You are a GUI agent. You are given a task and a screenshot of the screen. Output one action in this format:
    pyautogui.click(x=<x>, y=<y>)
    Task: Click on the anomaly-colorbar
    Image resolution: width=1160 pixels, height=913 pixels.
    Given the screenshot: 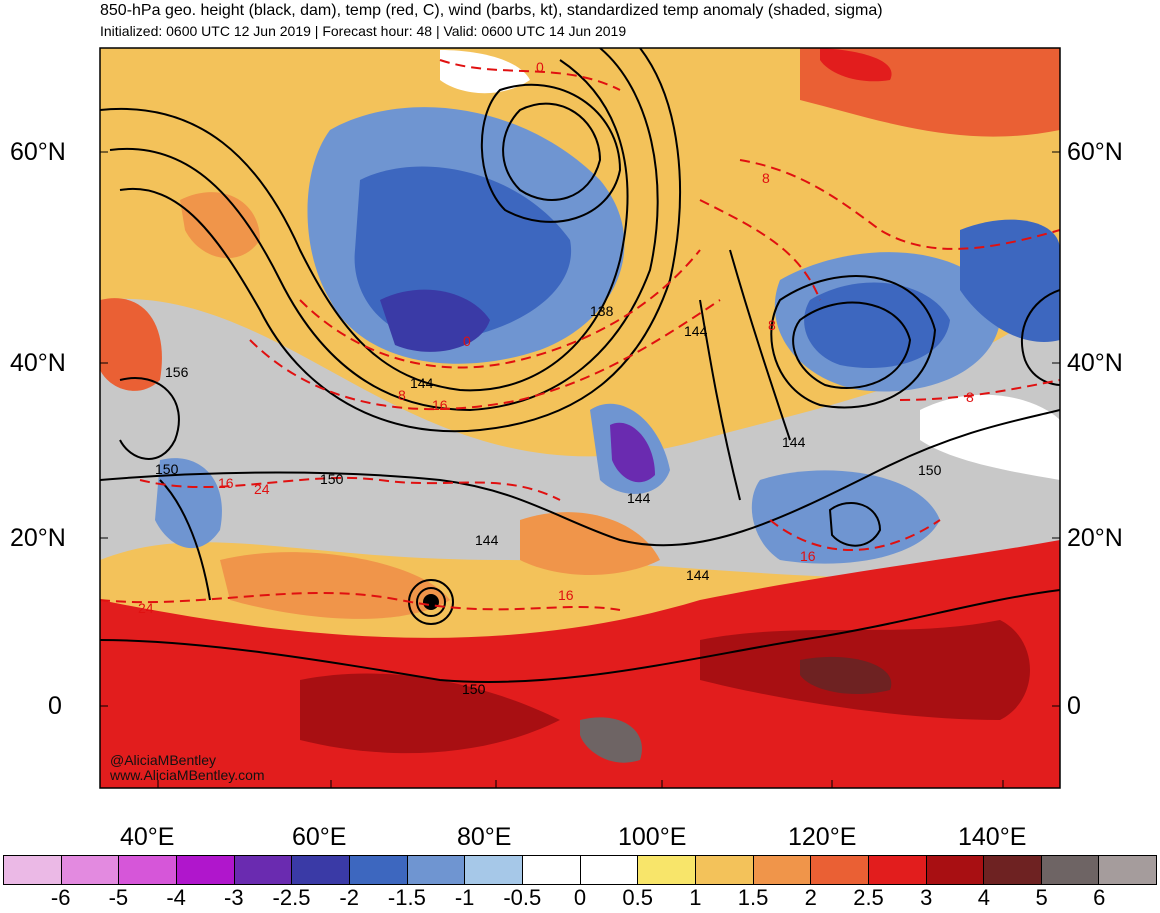 What is the action you would take?
    pyautogui.click(x=580, y=870)
    